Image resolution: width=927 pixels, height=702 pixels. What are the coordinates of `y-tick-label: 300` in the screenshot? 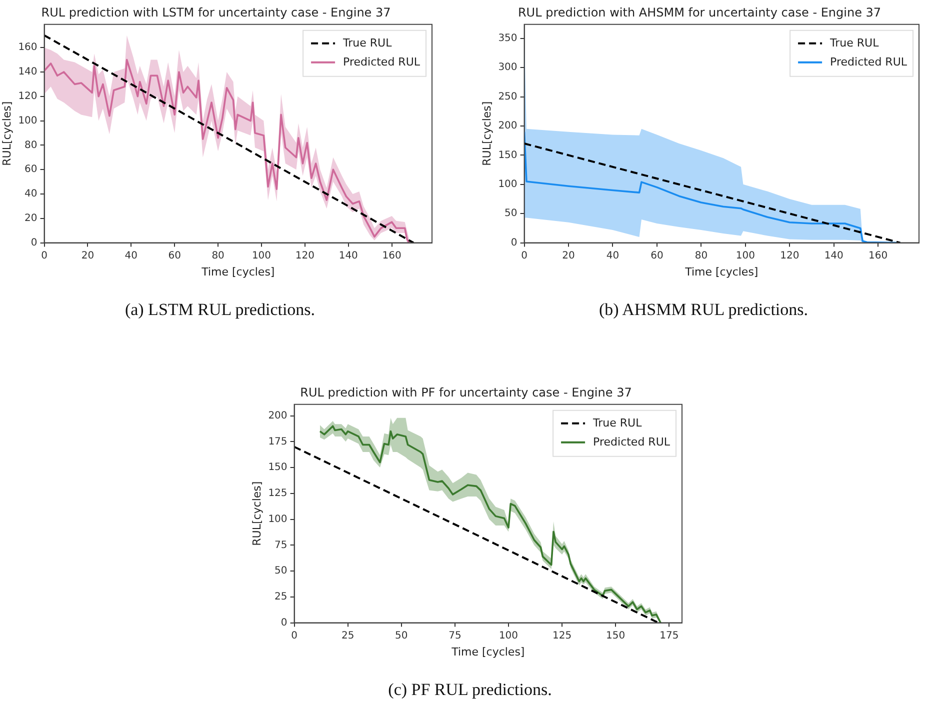 It's located at (508, 68).